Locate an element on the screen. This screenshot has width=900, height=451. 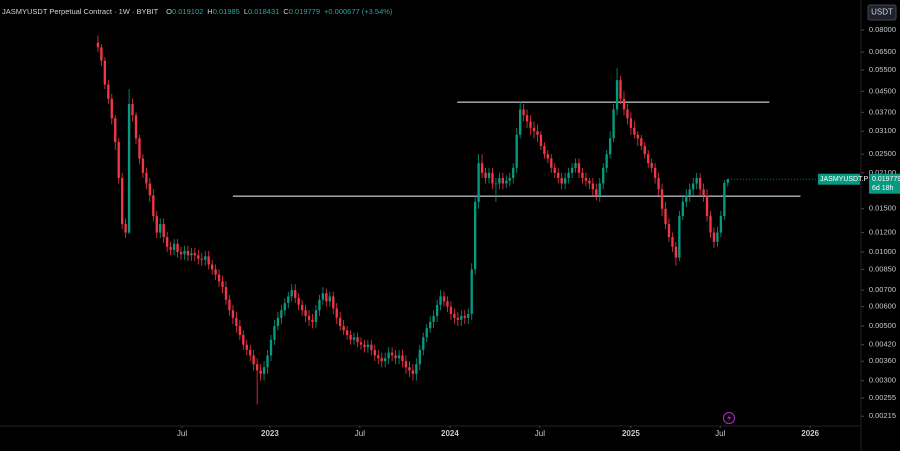
y-tick-label: 0.00255 is located at coordinates (882, 397).